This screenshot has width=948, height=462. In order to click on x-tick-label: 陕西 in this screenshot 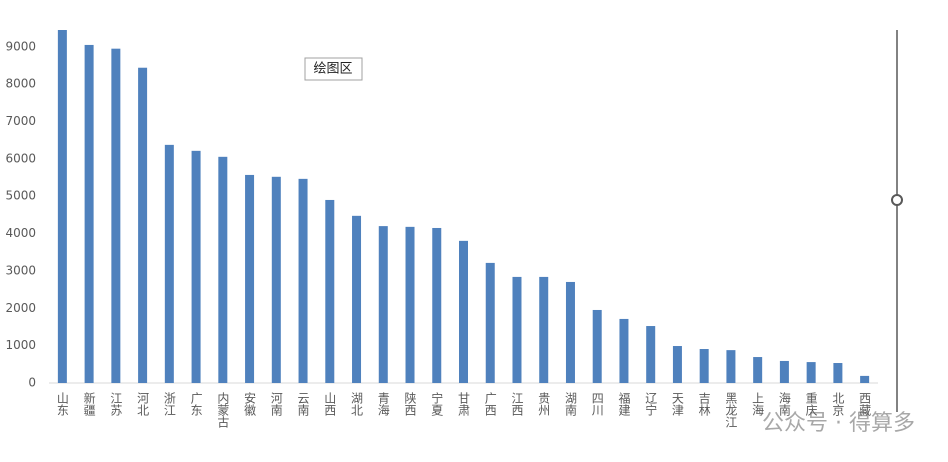, I will do `click(410, 403)`.